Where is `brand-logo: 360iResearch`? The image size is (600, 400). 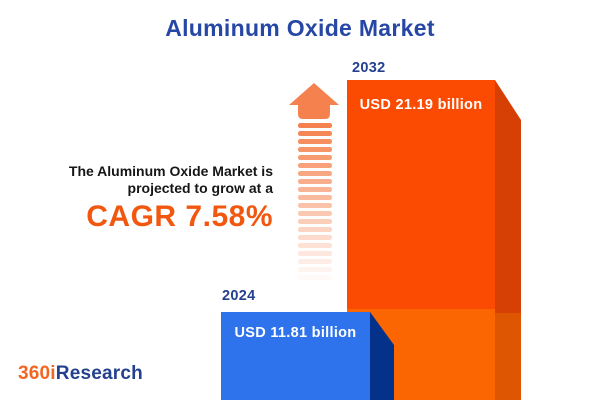
brand-logo: 360iResearch is located at coordinates (80, 374).